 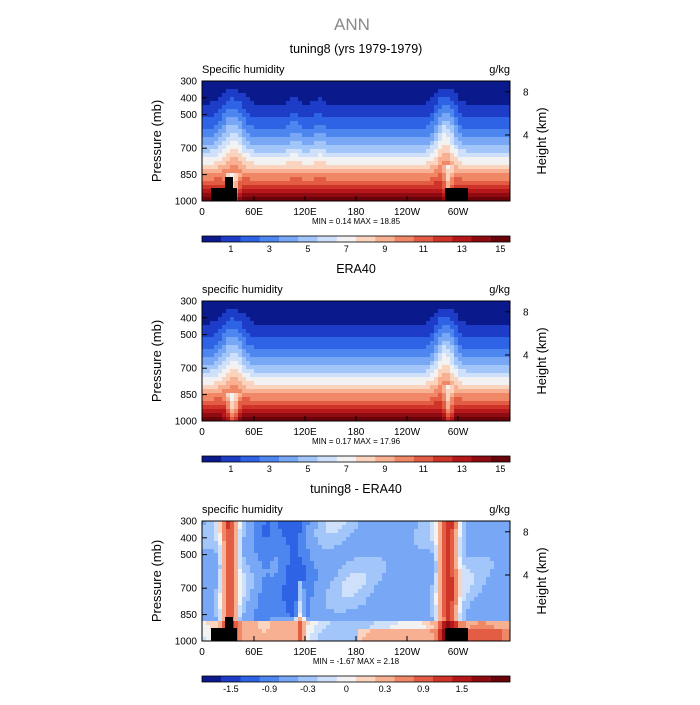 I want to click on y-tick-label: 300, so click(x=188, y=82).